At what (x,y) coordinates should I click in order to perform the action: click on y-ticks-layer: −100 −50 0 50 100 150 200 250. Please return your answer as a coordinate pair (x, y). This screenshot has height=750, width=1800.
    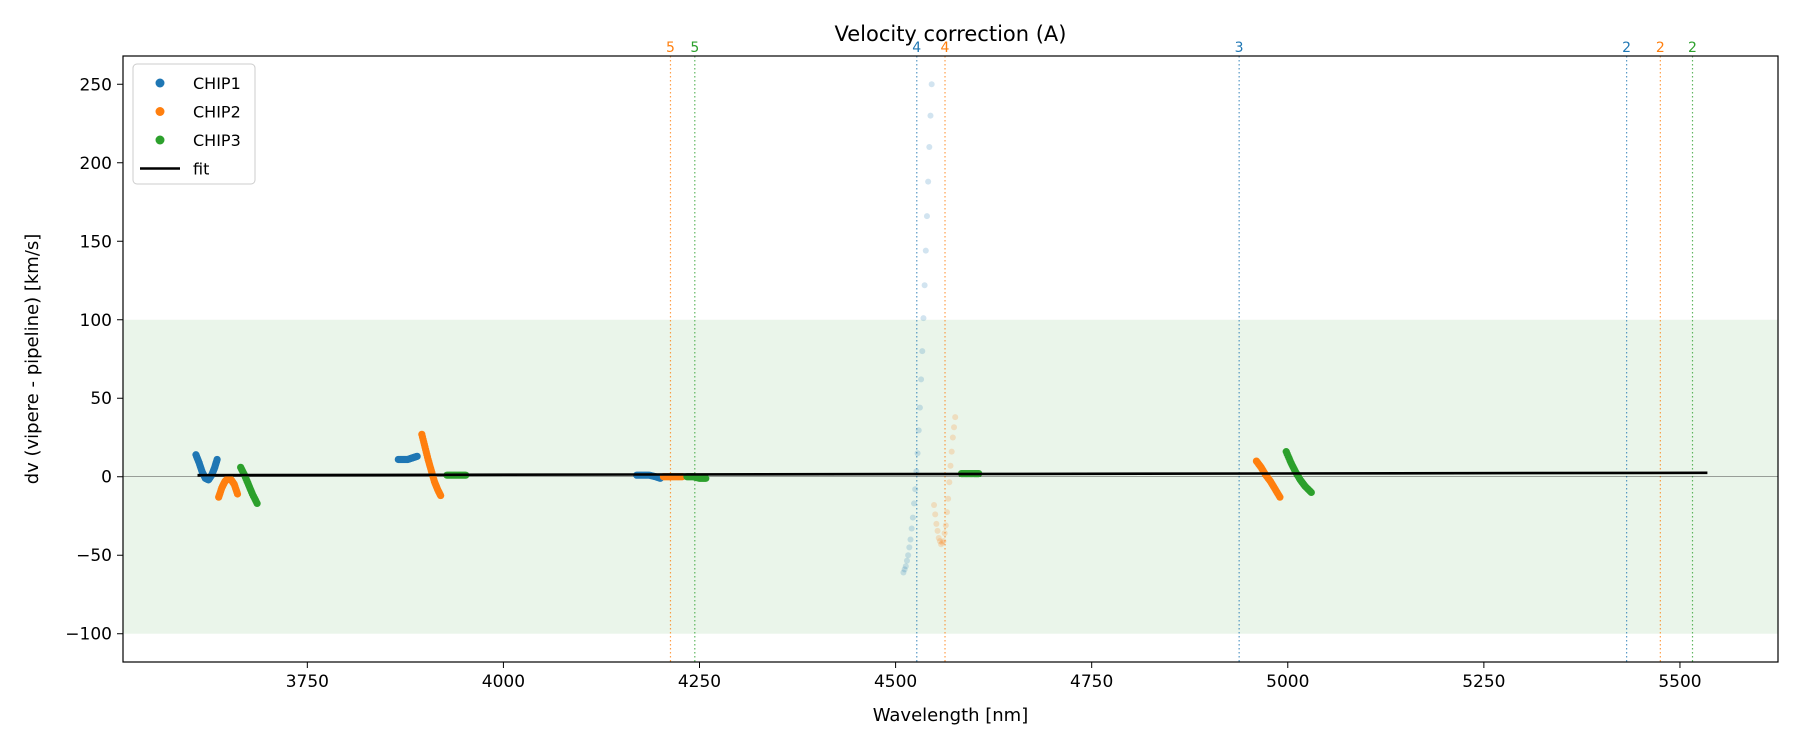
    Looking at the image, I should click on (94, 360).